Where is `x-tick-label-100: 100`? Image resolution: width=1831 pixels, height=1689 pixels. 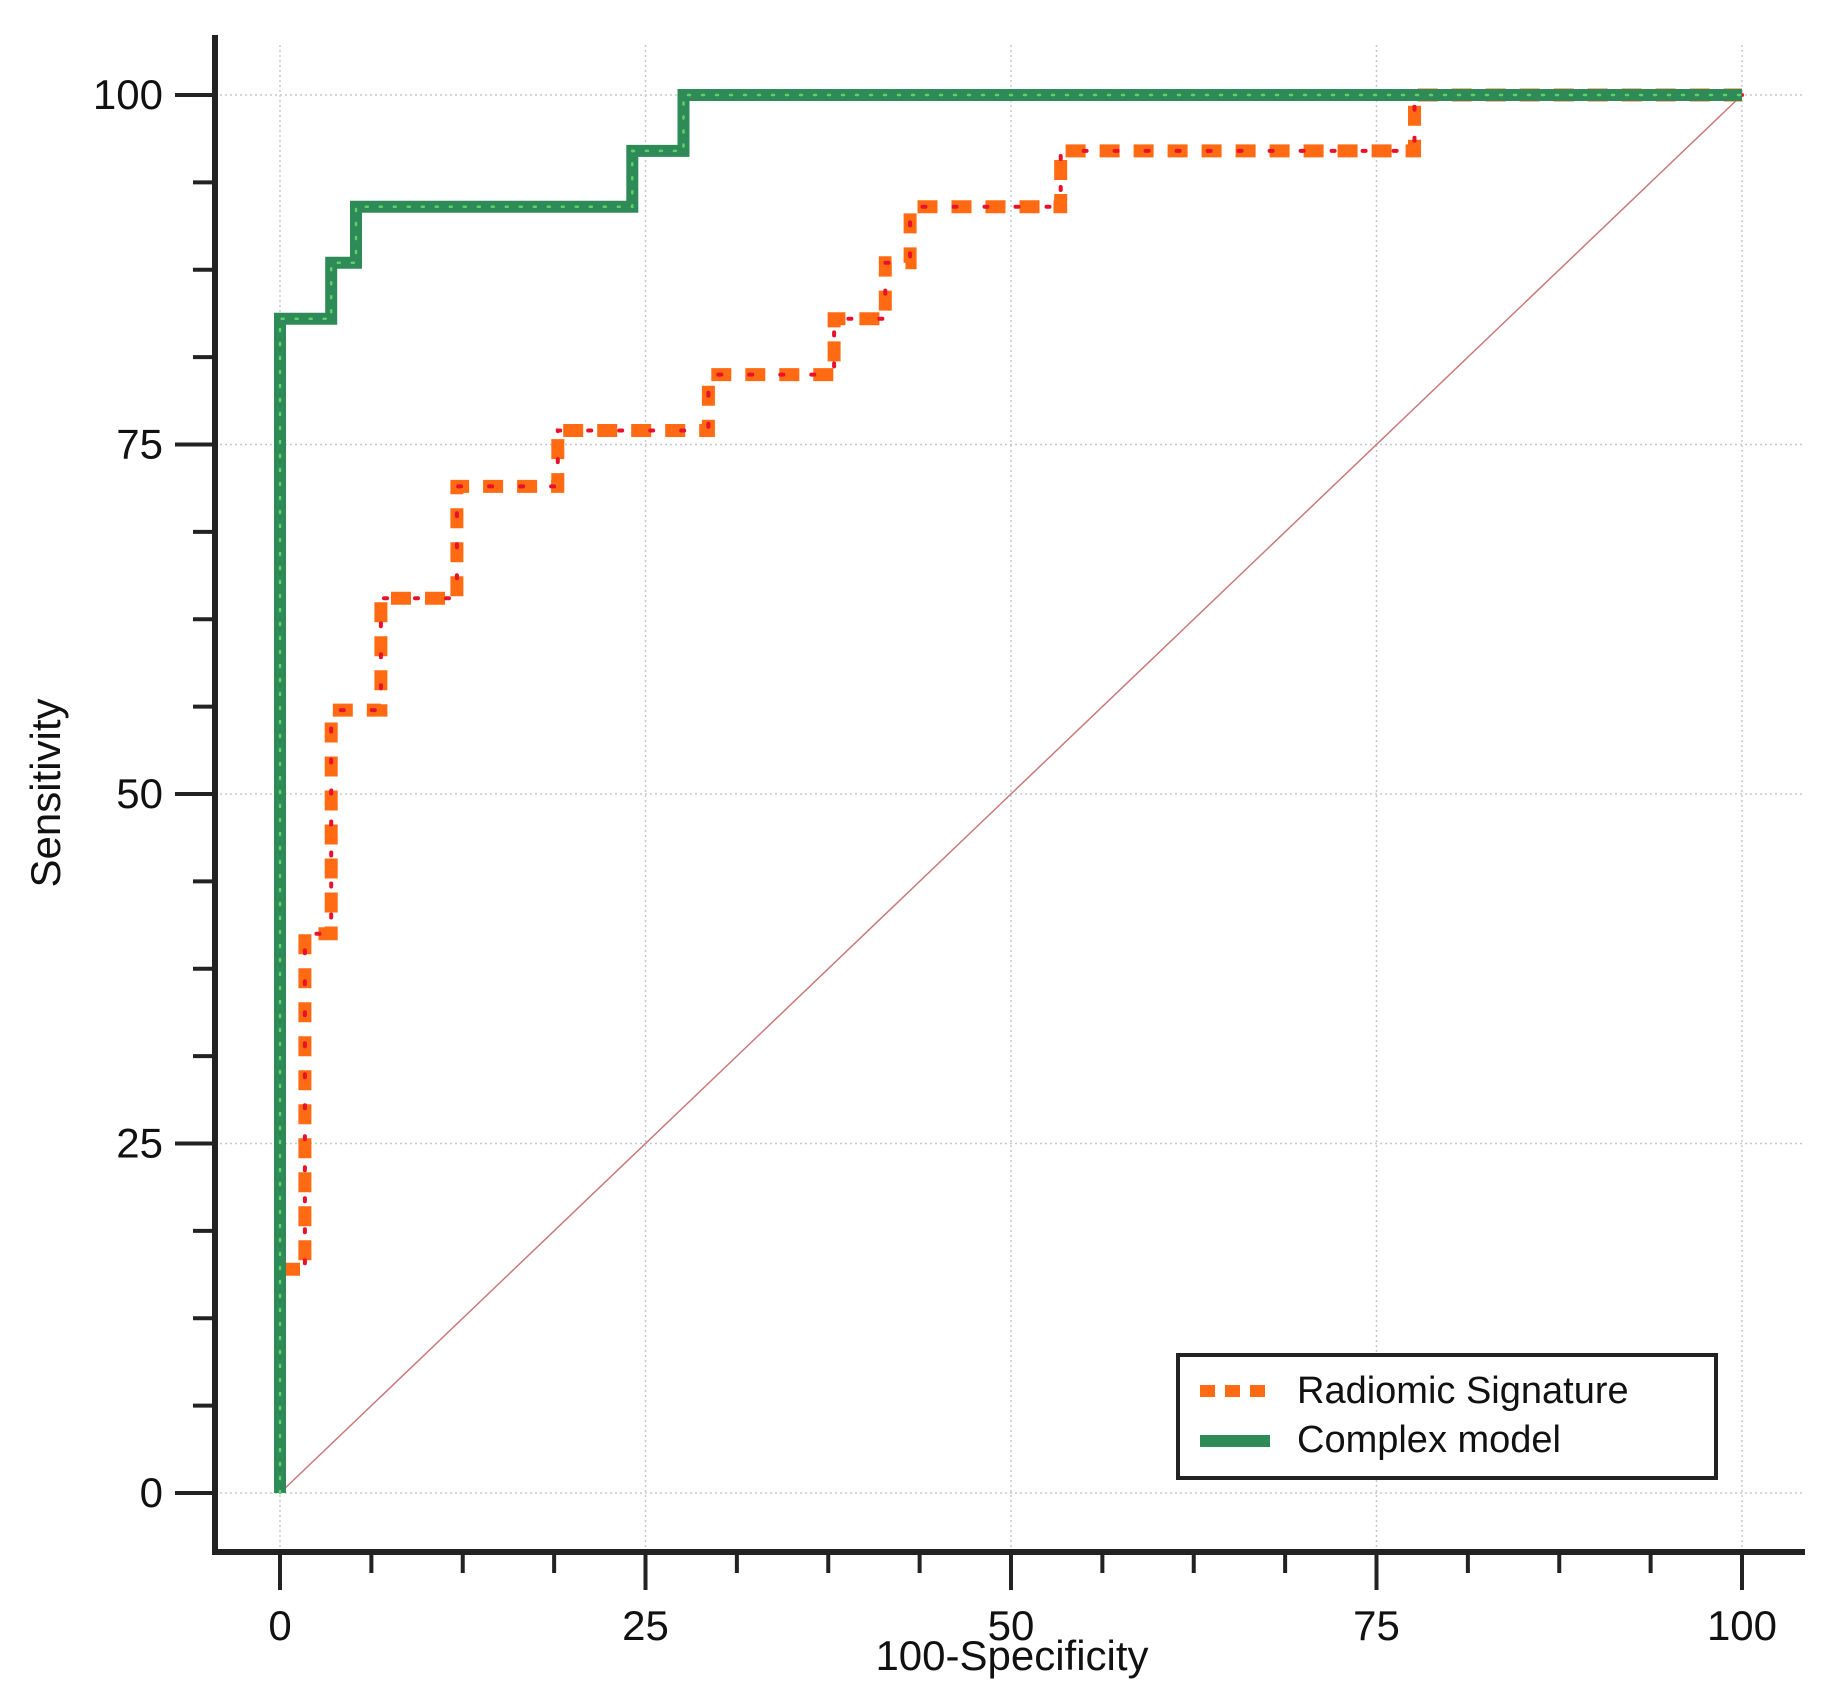 x-tick-label-100: 100 is located at coordinates (1742, 1625).